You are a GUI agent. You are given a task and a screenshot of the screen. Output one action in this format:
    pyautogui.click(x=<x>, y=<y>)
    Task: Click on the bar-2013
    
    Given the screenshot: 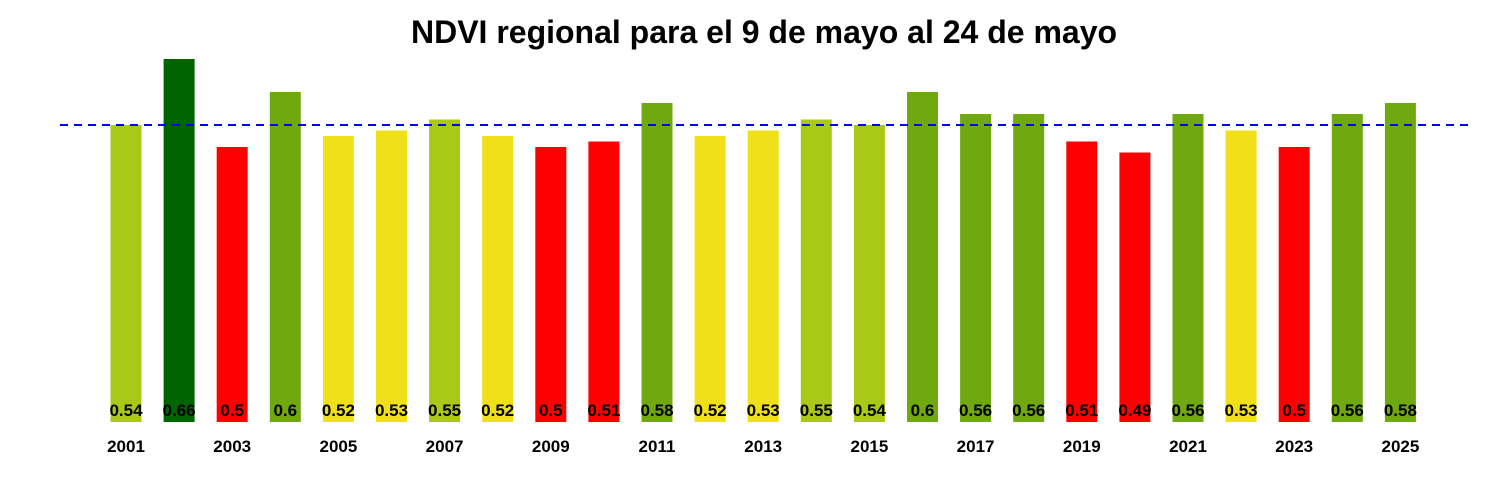 What is the action you would take?
    pyautogui.click(x=763, y=276)
    